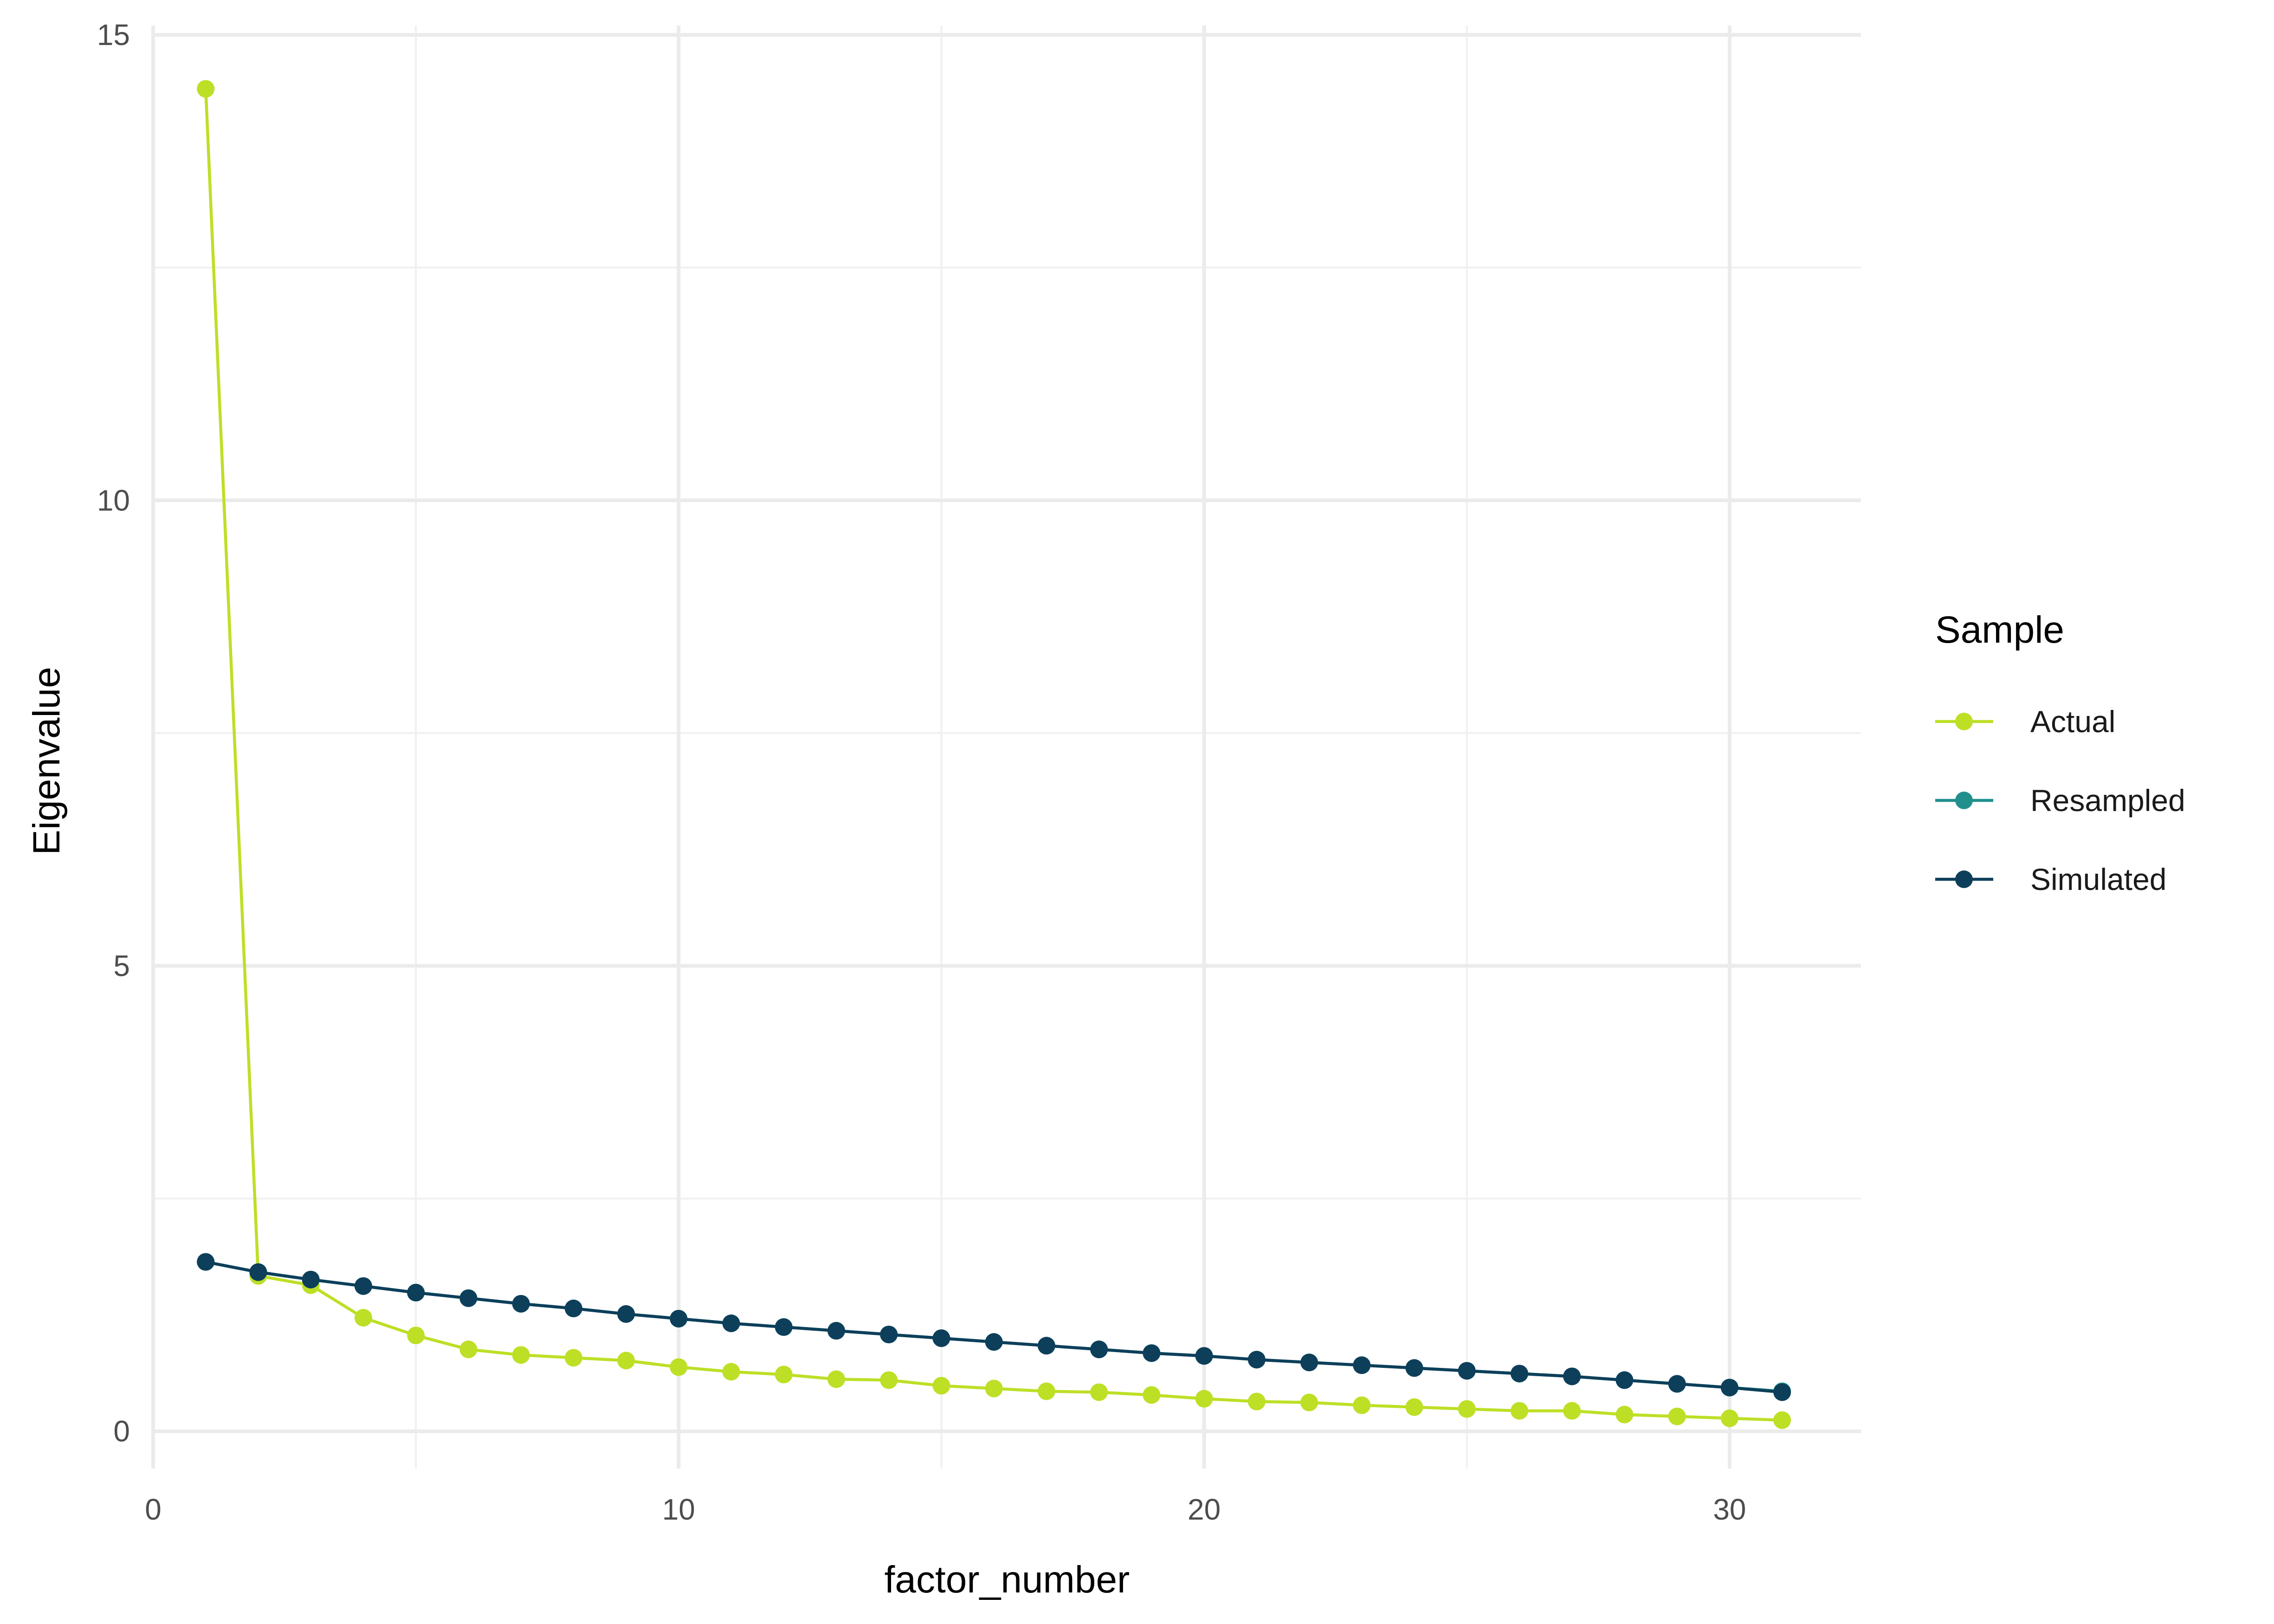 The width and height of the screenshot is (2274, 1624). I want to click on legend-key-simulated, so click(1964, 879).